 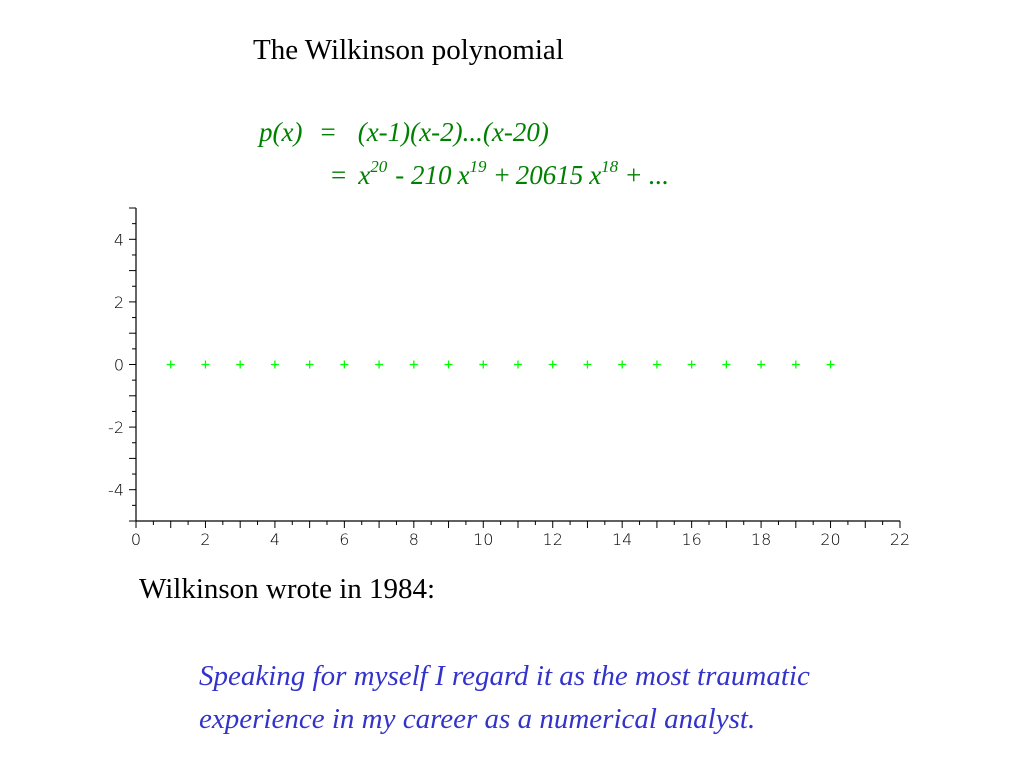 I want to click on x-tick-label: 18, so click(x=761, y=539).